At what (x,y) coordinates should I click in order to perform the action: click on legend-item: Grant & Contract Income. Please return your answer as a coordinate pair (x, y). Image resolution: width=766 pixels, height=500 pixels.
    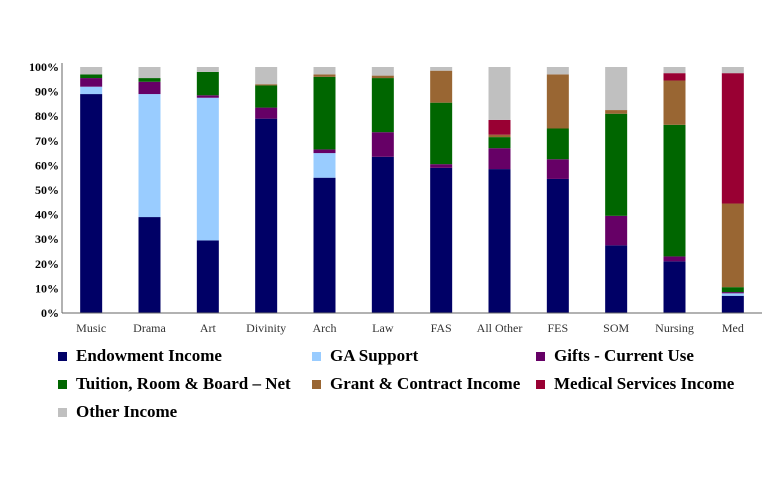
    Looking at the image, I should click on (416, 384).